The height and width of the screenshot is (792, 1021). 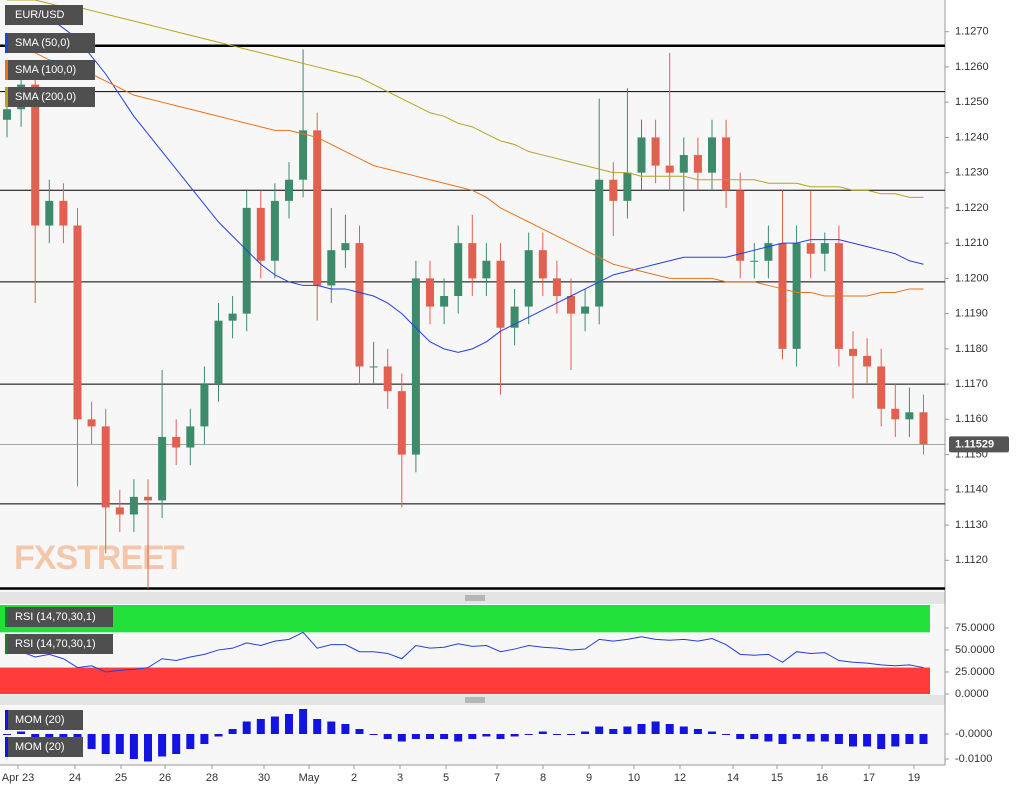 What do you see at coordinates (972, 694) in the screenshot?
I see `y-tick-label: 0.0000` at bounding box center [972, 694].